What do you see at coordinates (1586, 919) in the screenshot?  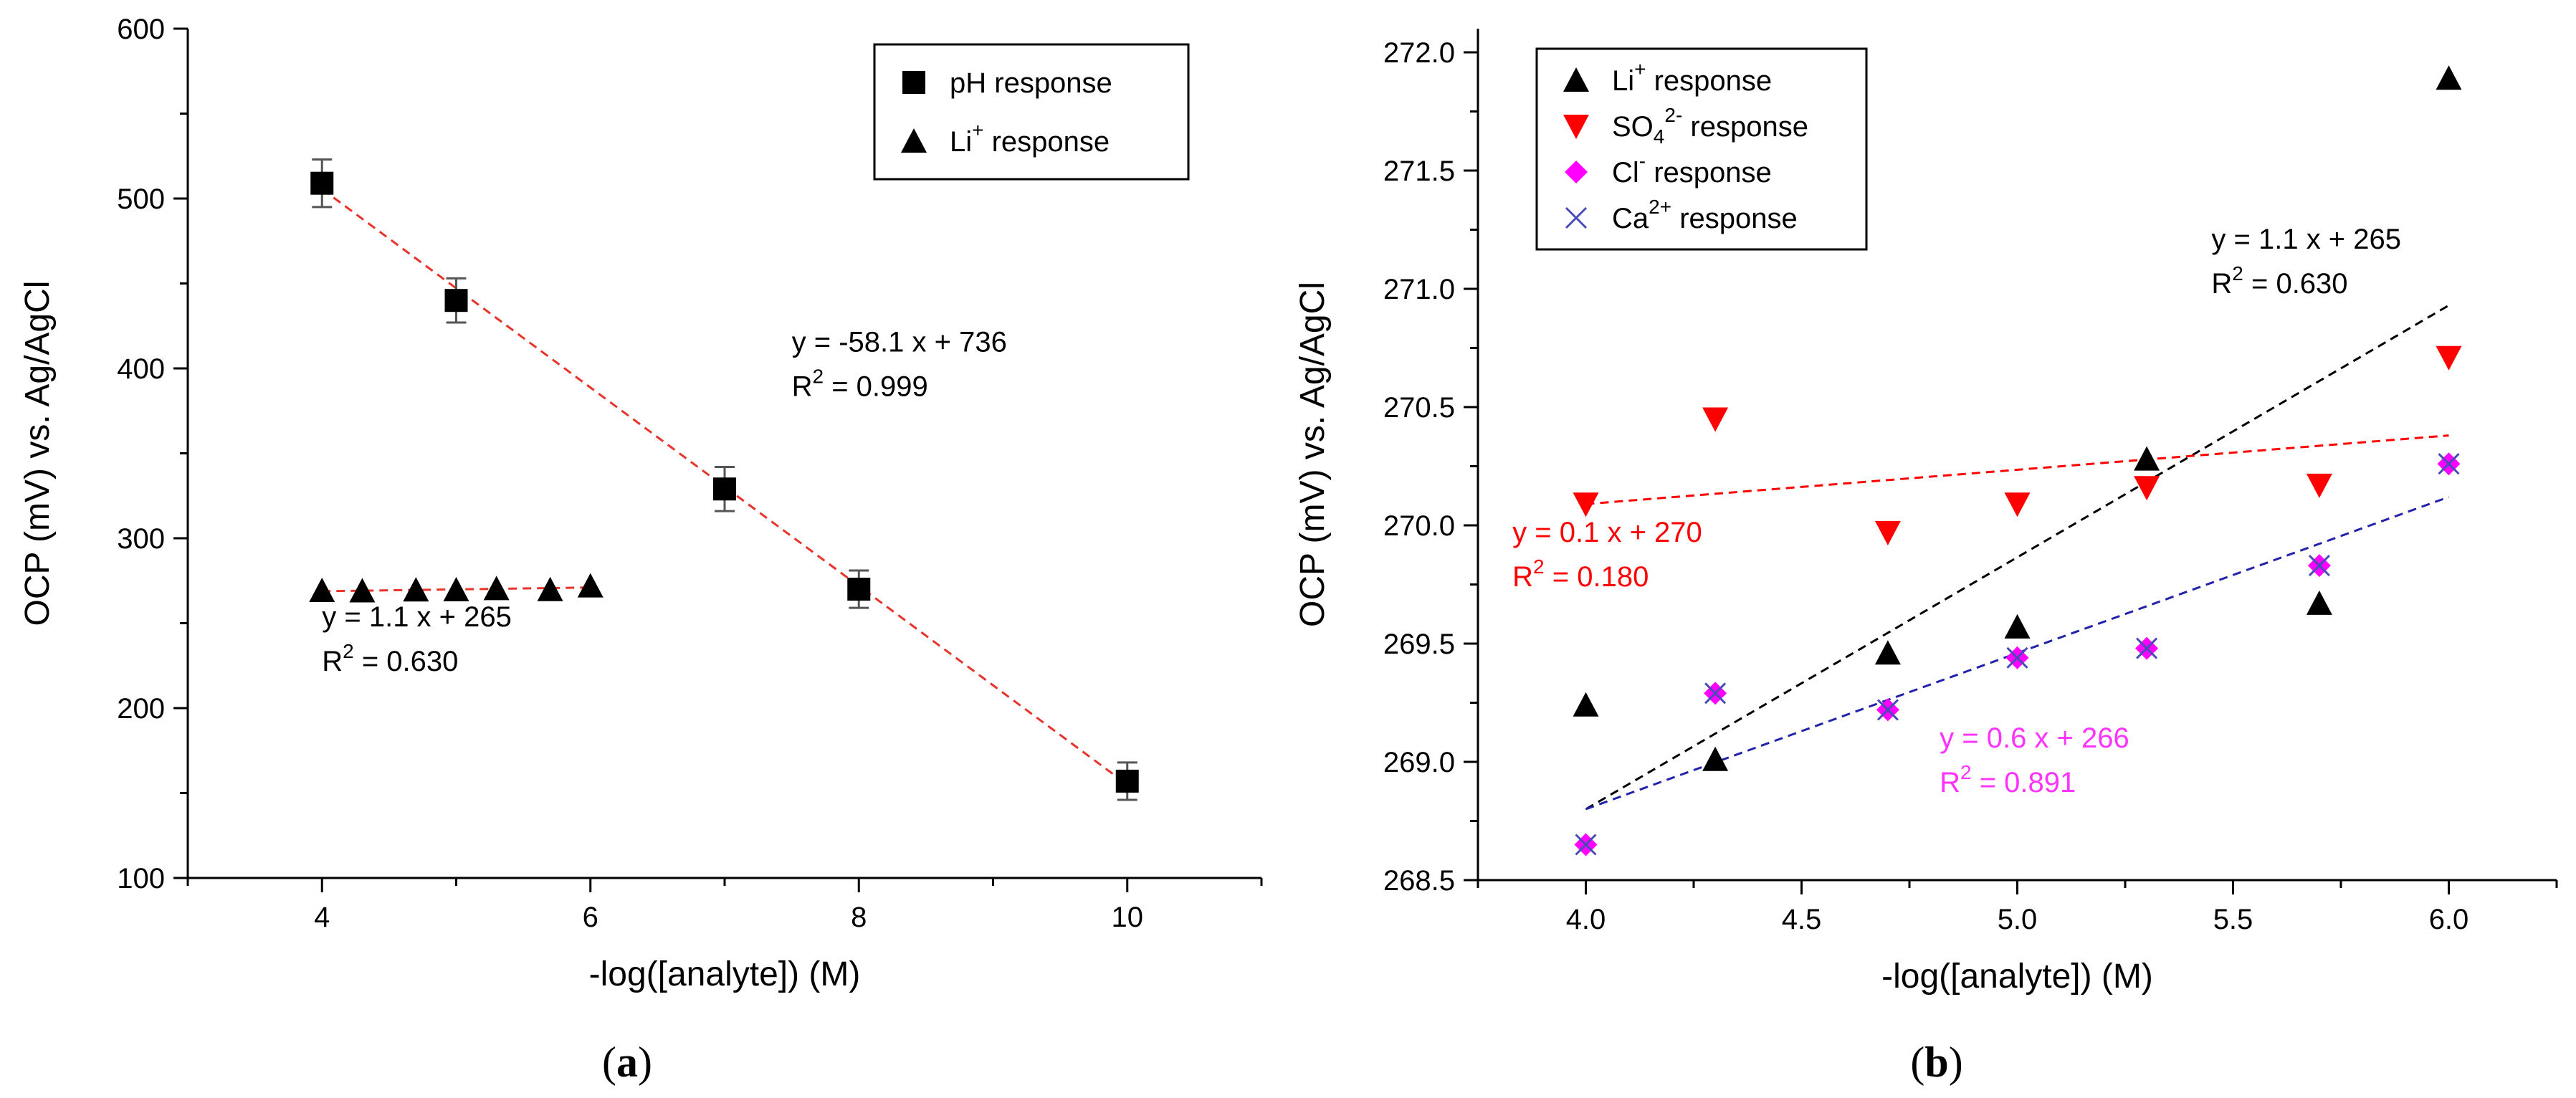 I see `x-tick-label-b: 4.0` at bounding box center [1586, 919].